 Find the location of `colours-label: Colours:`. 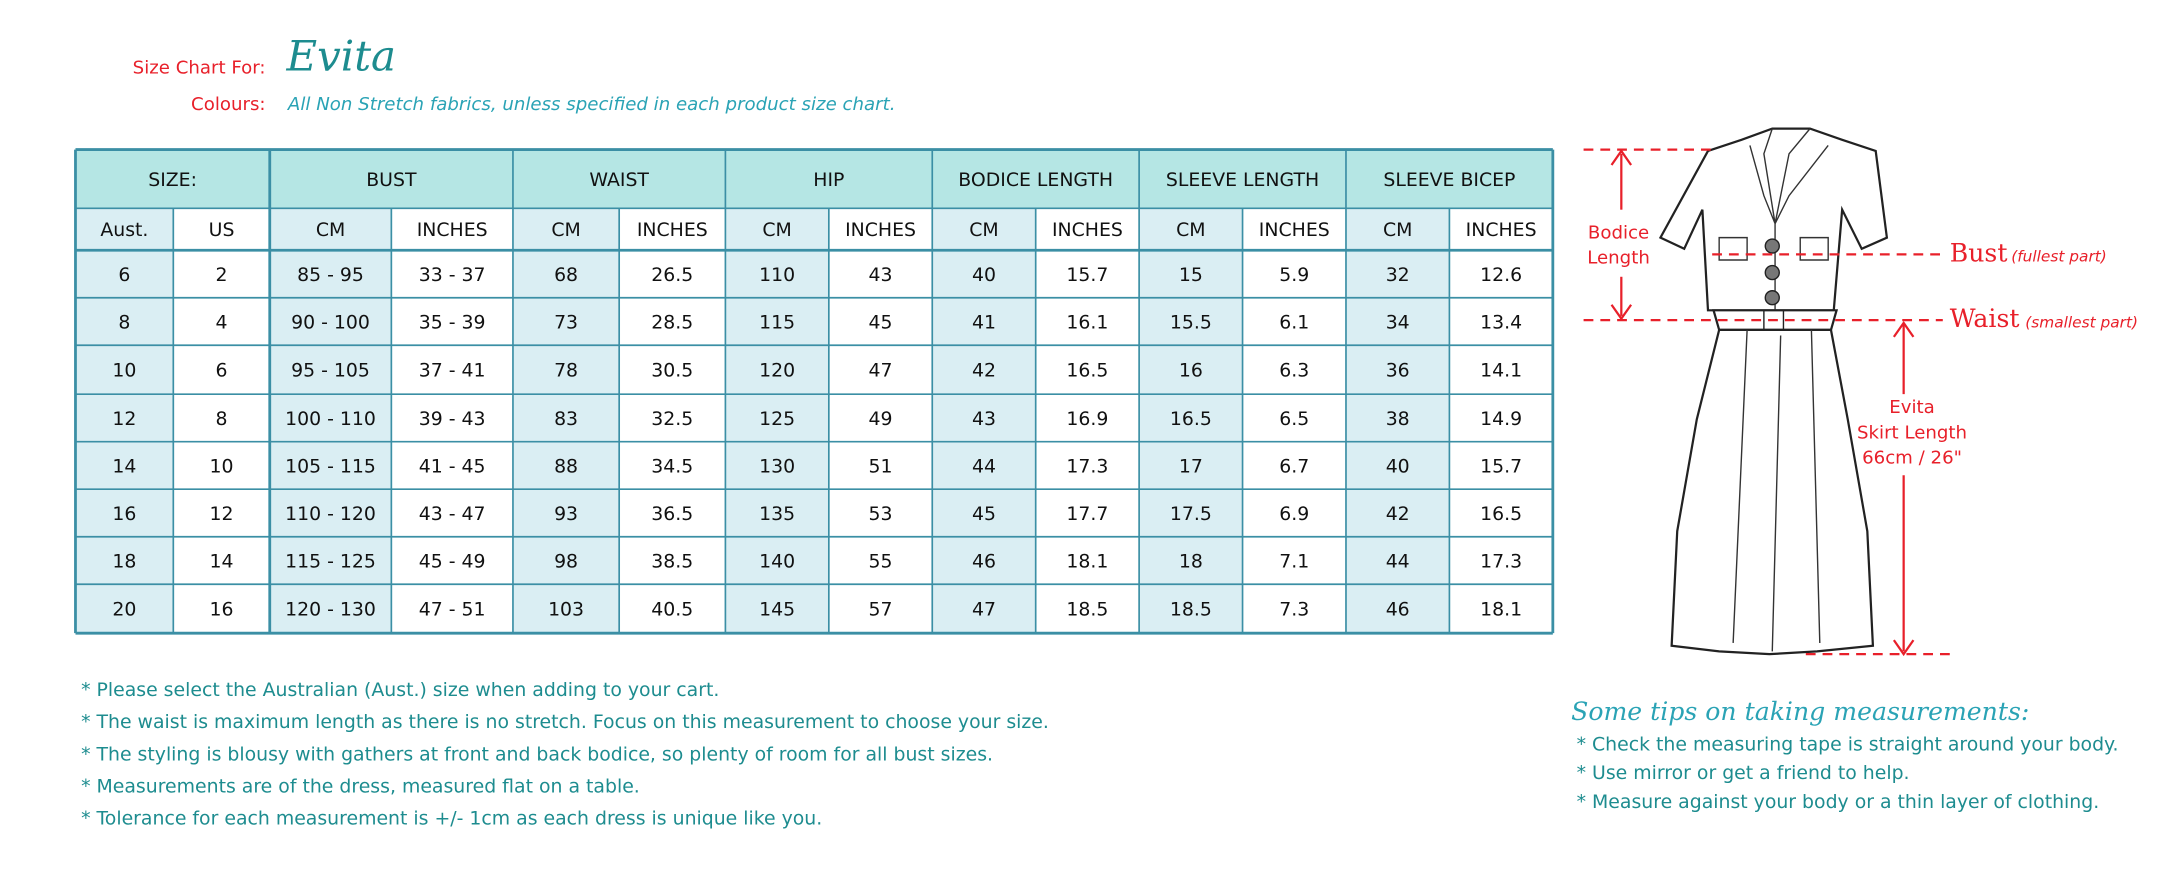

colours-label: Colours: is located at coordinates (228, 104).